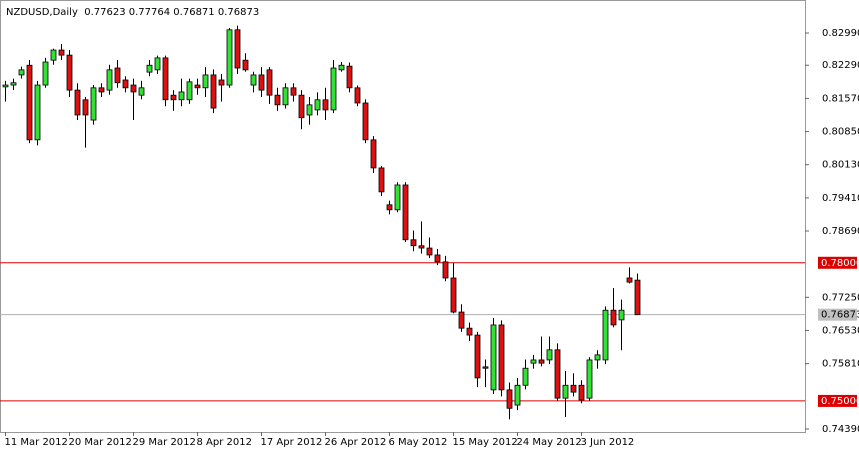  I want to click on level-line-label: 0.75000, so click(840, 401).